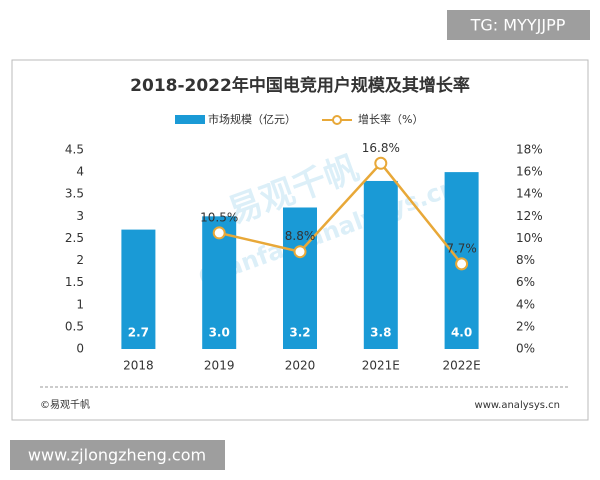 This screenshot has width=600, height=480. I want to click on y-tick-label: 2, so click(80, 260).